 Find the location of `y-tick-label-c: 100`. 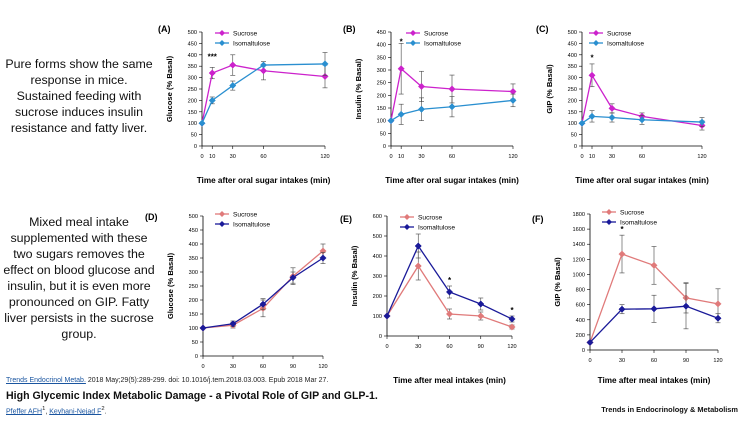

y-tick-label-c: 100 is located at coordinates (572, 124).